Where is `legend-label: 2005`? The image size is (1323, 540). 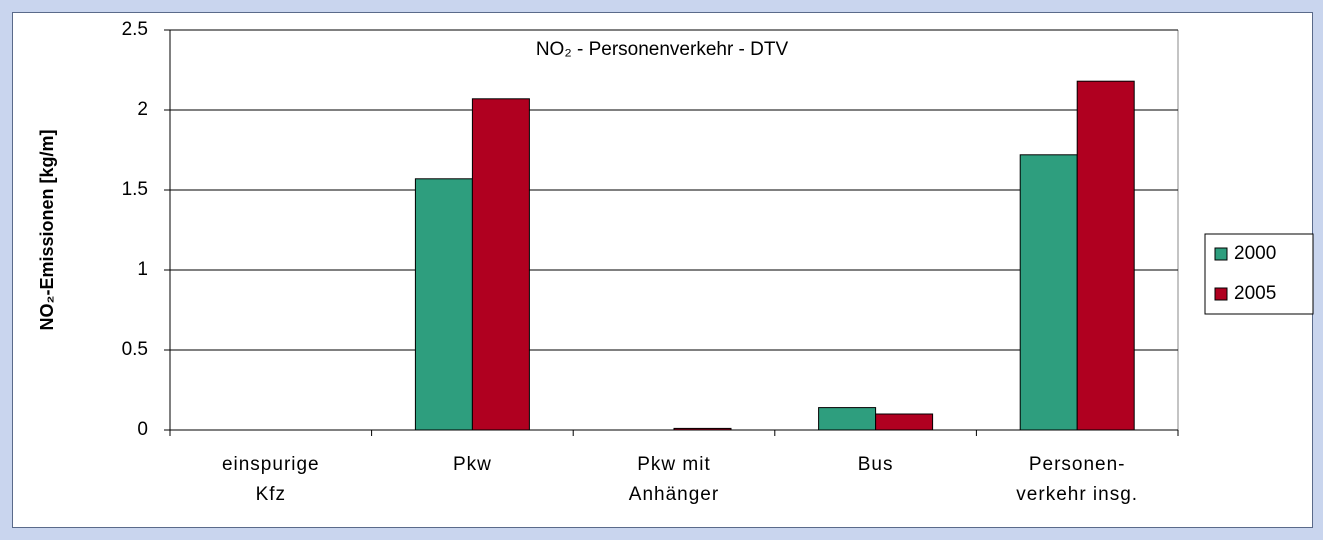 legend-label: 2005 is located at coordinates (1255, 293).